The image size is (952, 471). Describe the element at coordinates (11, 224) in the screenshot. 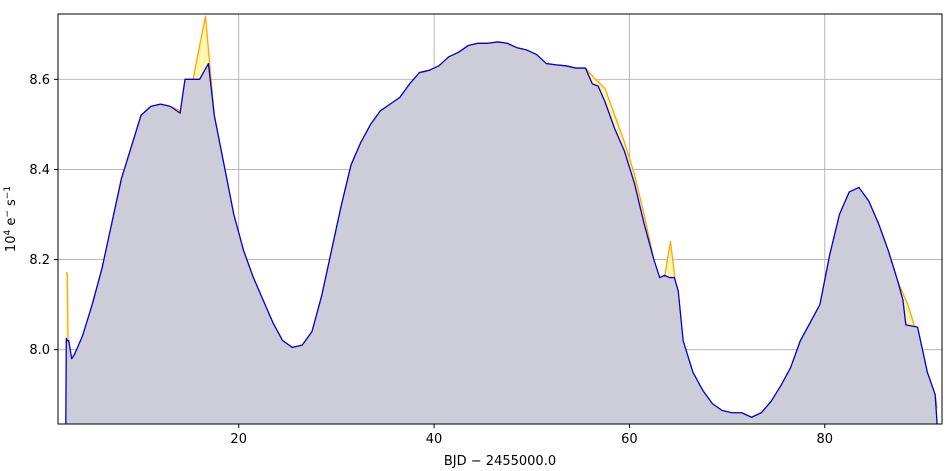

I see `y-axis-label-unit: e` at that location.